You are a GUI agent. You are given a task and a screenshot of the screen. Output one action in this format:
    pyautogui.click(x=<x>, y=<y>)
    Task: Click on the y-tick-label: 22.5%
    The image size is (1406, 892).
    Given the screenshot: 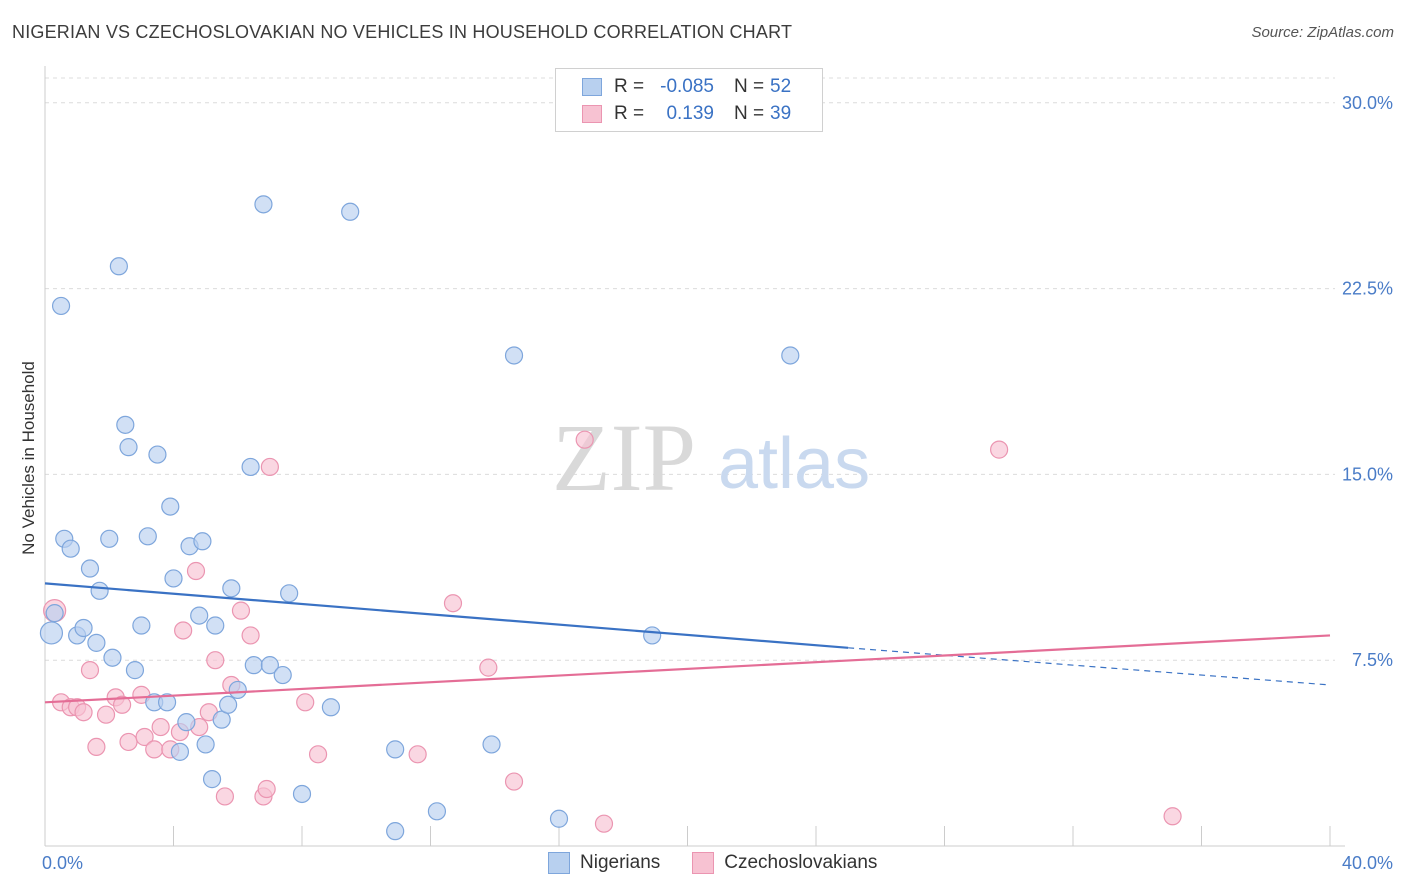 What is the action you would take?
    pyautogui.click(x=1367, y=289)
    